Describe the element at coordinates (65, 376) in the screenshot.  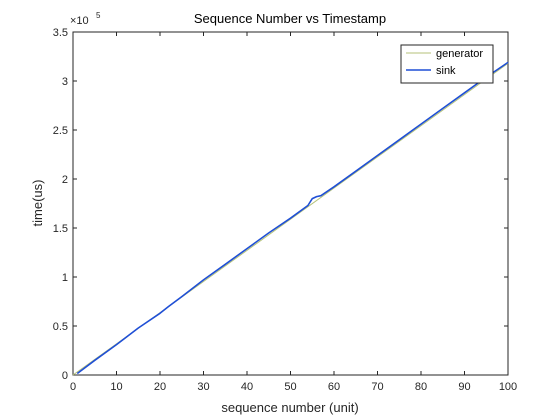
I see `y-tick-label: 0` at that location.